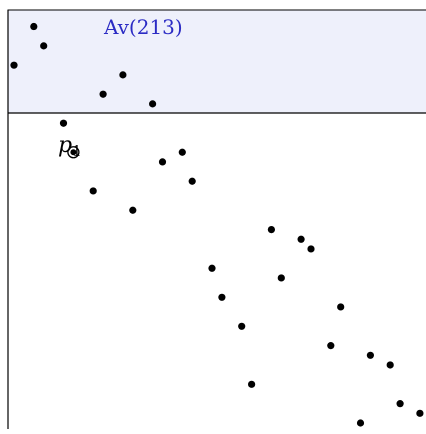  Describe the element at coordinates (65, 145) in the screenshot. I see `marked-point-name: p` at that location.